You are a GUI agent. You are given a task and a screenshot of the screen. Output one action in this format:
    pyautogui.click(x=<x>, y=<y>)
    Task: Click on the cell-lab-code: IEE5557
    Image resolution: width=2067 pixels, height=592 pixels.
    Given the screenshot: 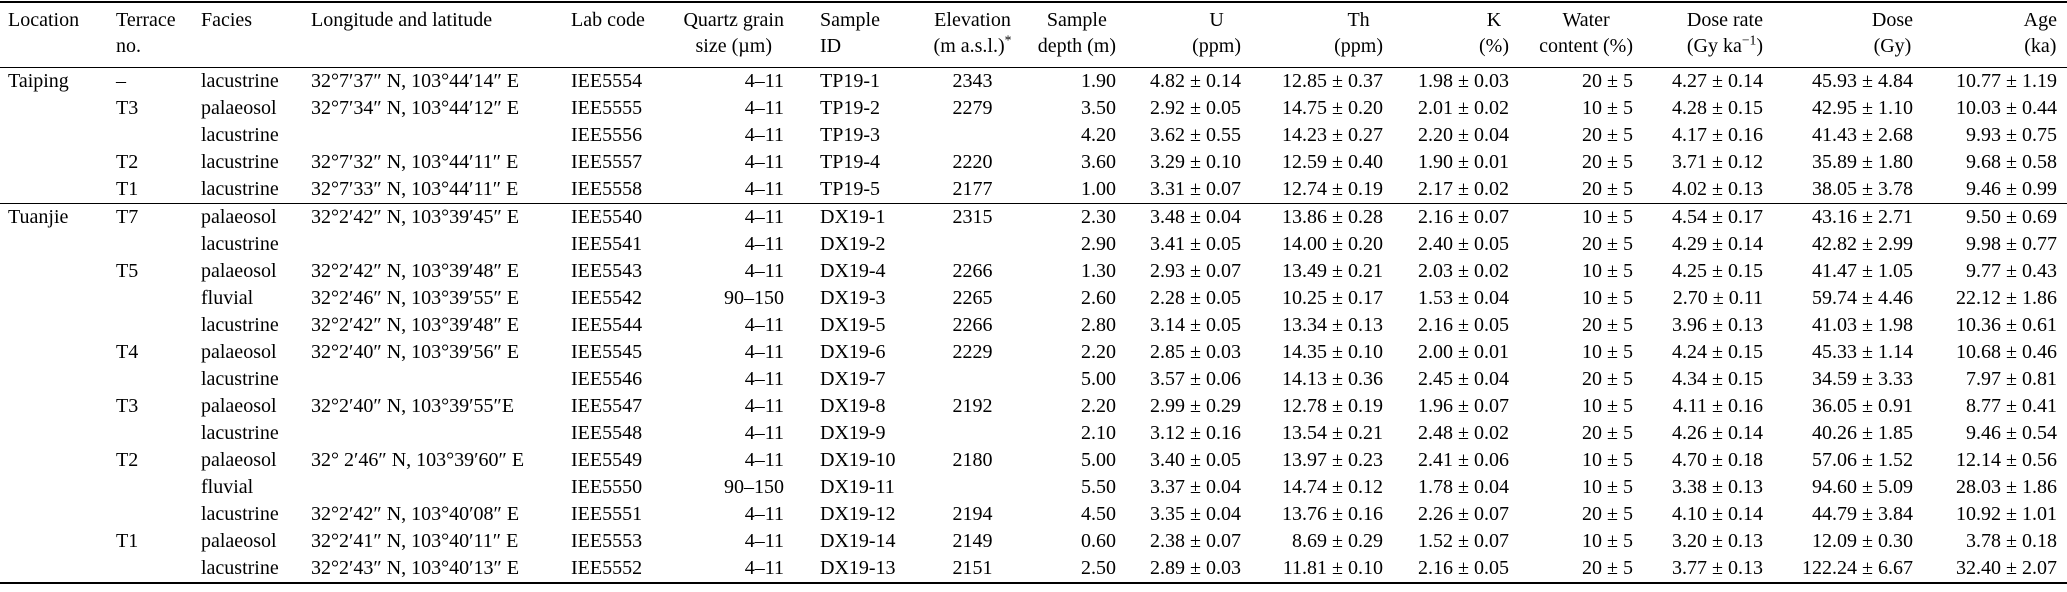 What is the action you would take?
    pyautogui.click(x=607, y=162)
    